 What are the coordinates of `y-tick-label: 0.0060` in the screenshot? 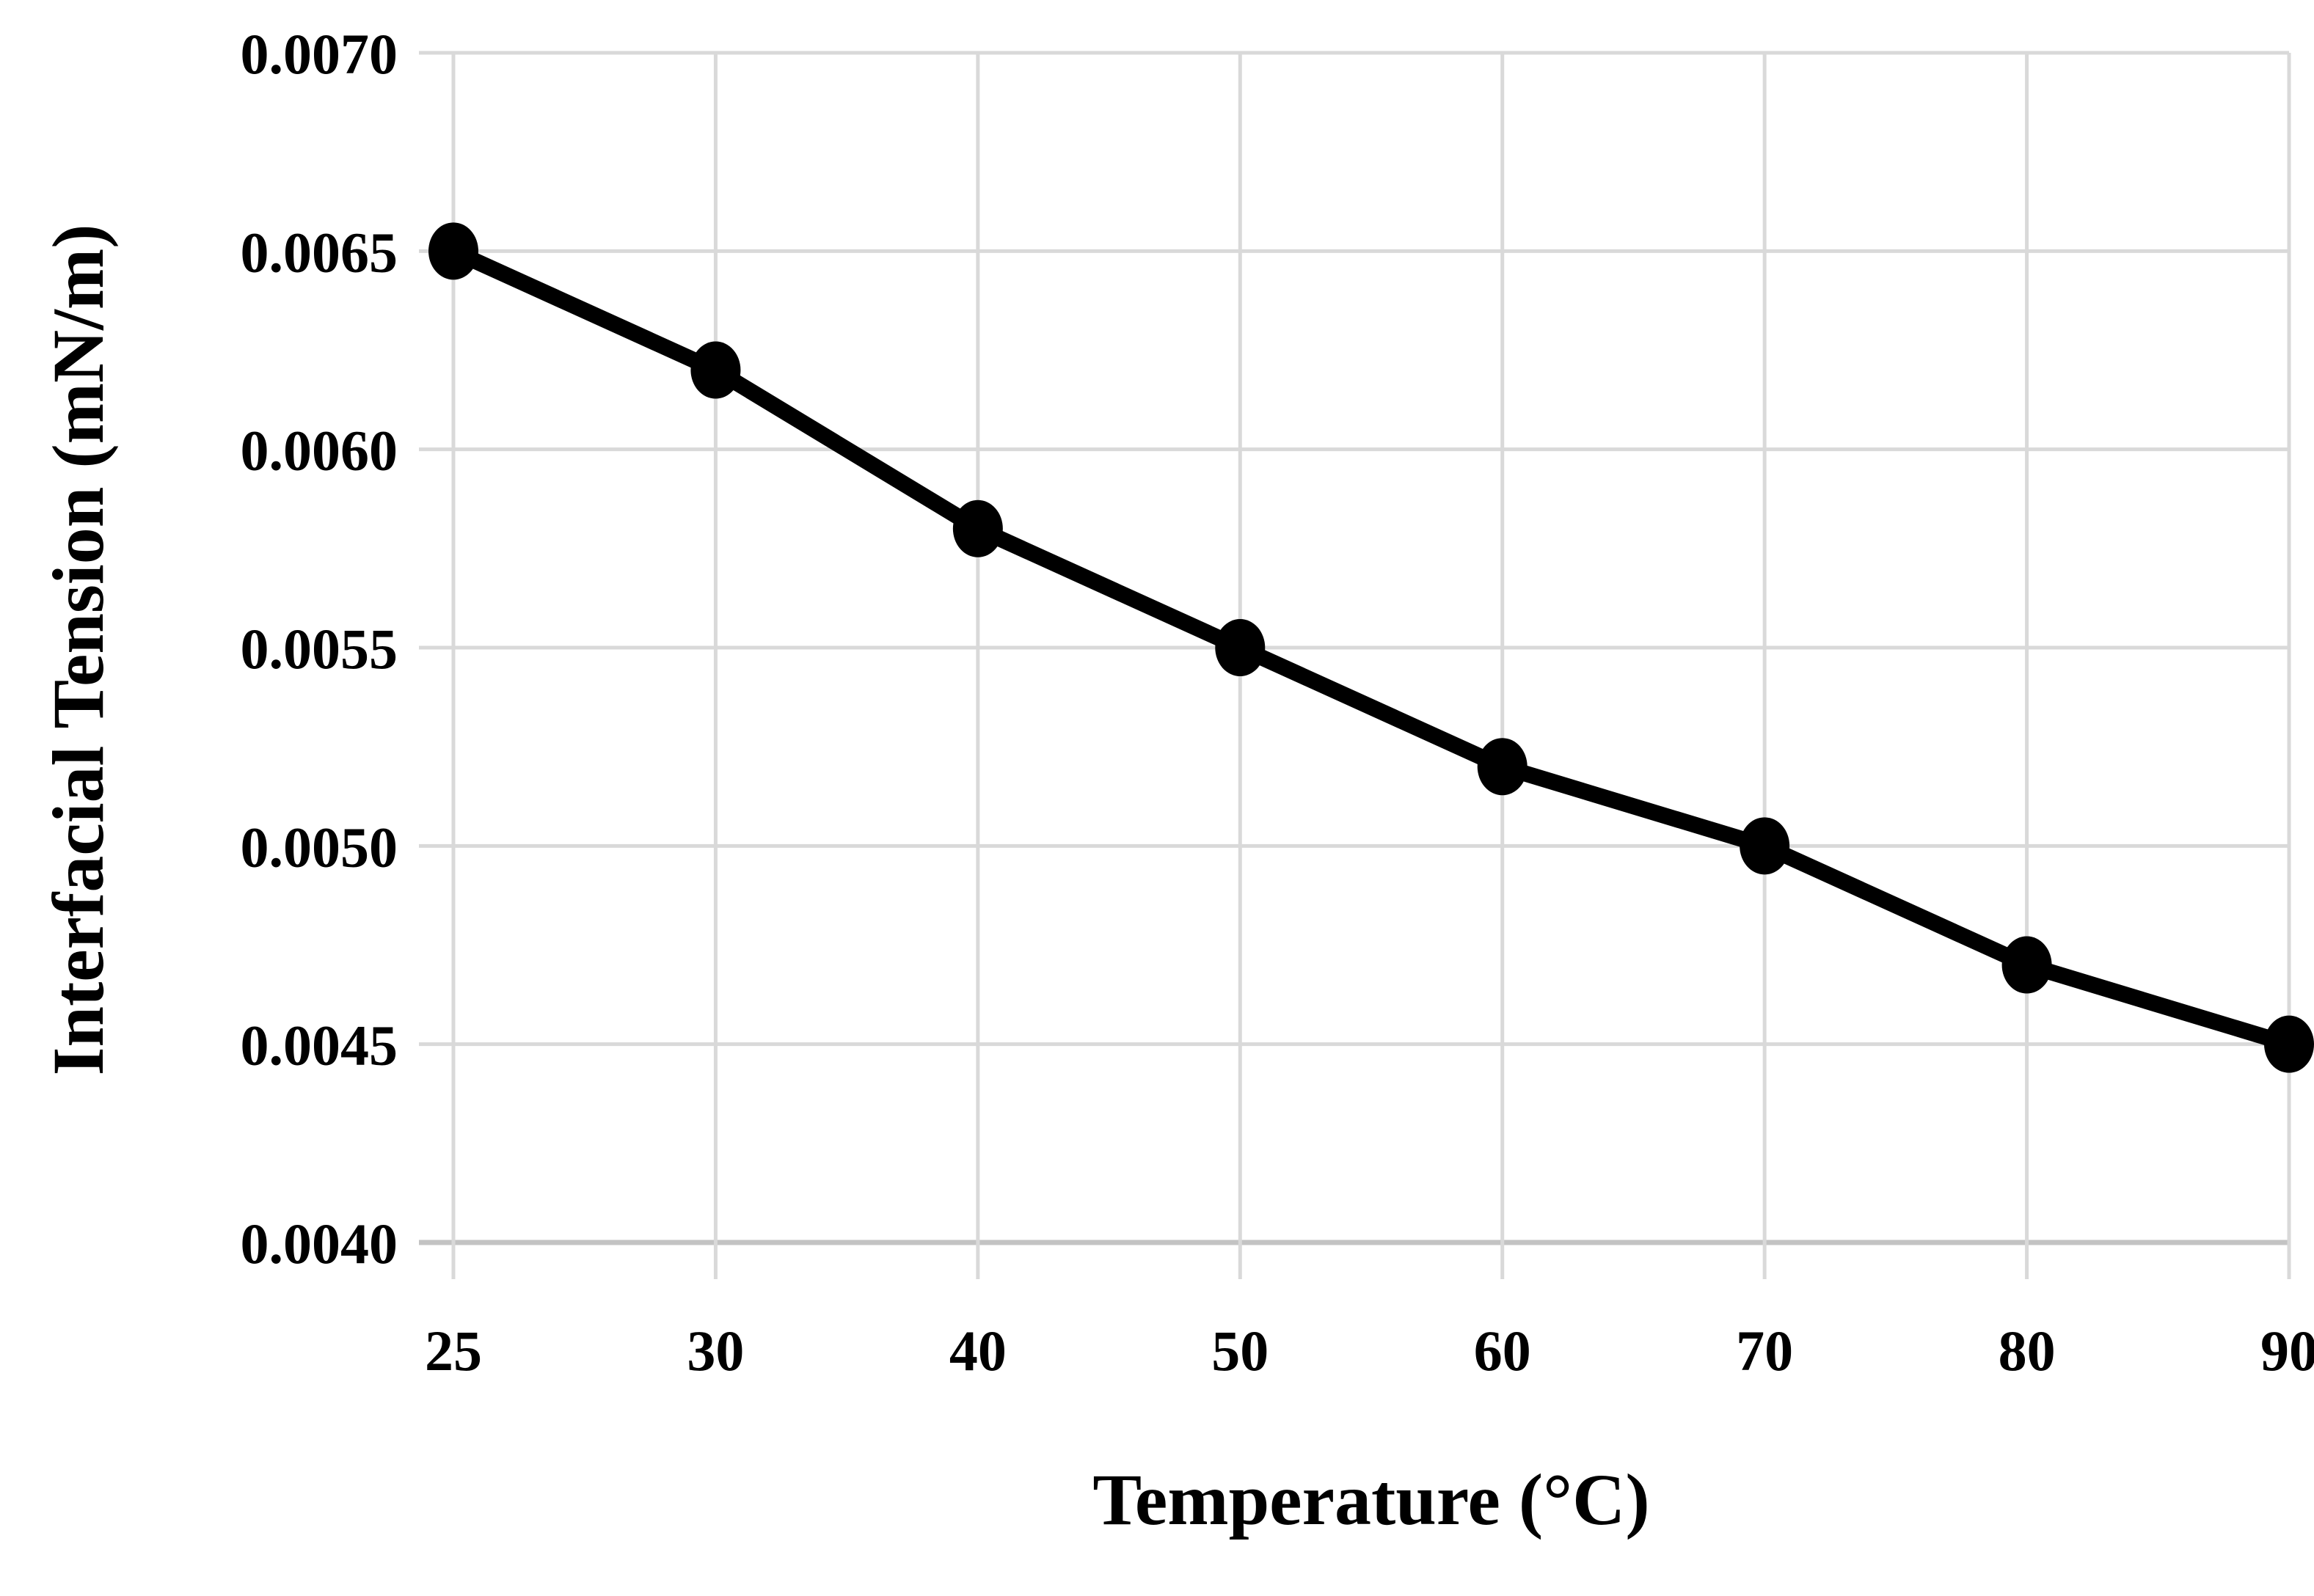 It's located at (320, 451).